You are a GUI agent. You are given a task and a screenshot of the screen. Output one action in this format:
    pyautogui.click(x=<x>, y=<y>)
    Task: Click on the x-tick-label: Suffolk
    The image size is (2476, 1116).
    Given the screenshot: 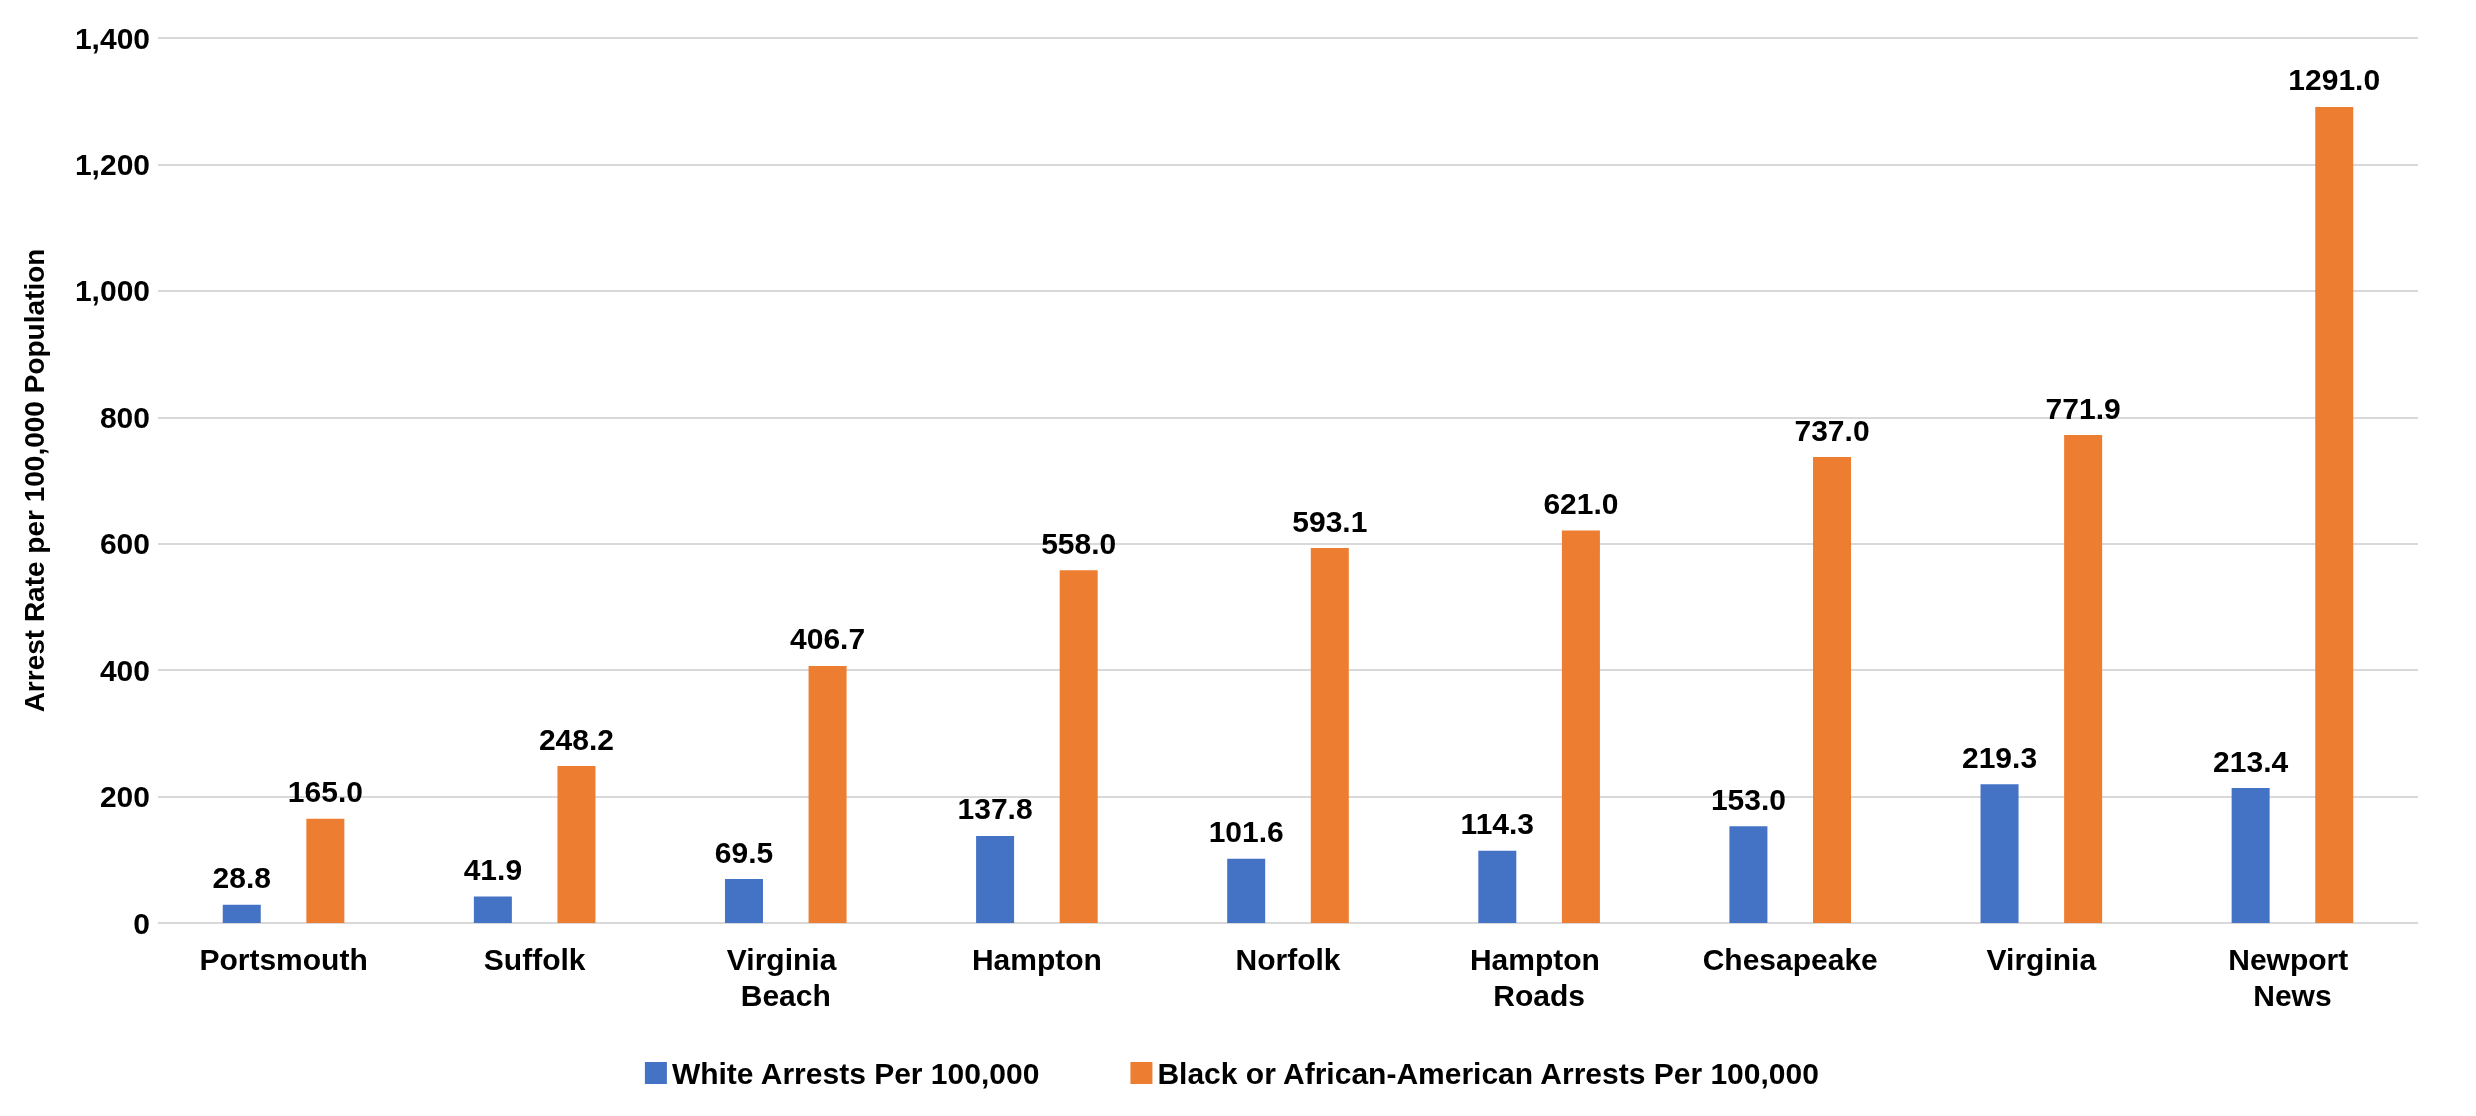 What is the action you would take?
    pyautogui.click(x=534, y=959)
    